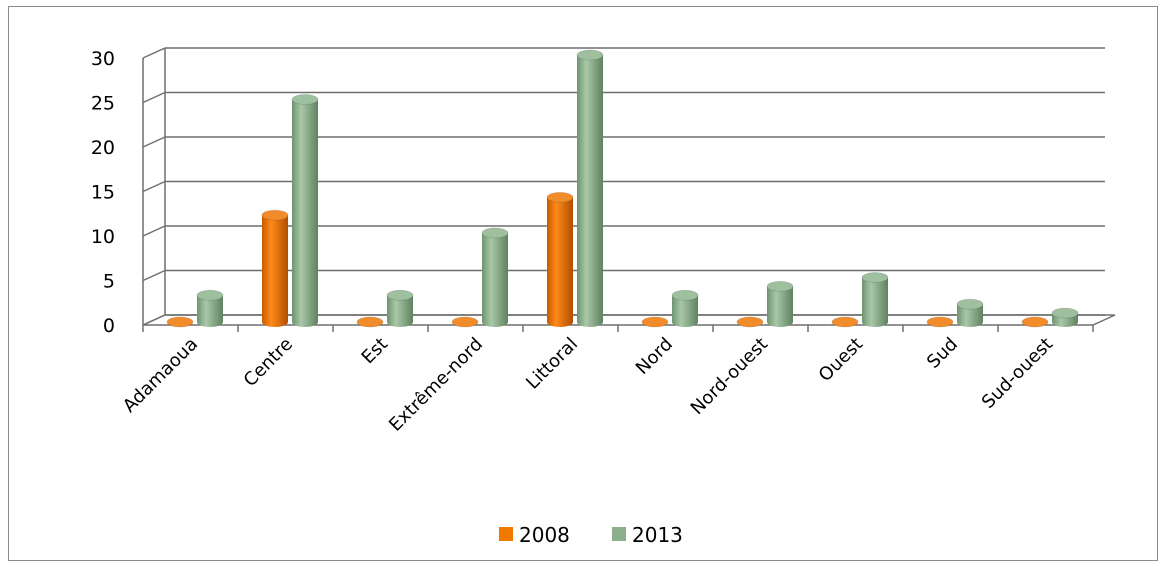 The image size is (1167, 567). Describe the element at coordinates (400, 308) in the screenshot. I see `bar-2013-Est` at that location.